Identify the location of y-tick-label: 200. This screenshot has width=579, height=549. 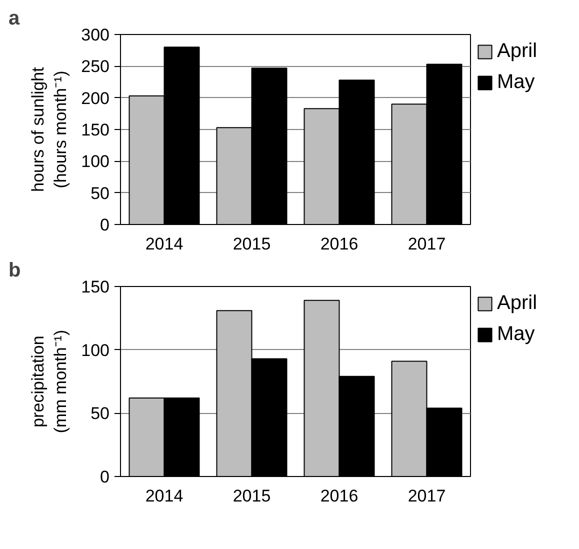
(95, 98).